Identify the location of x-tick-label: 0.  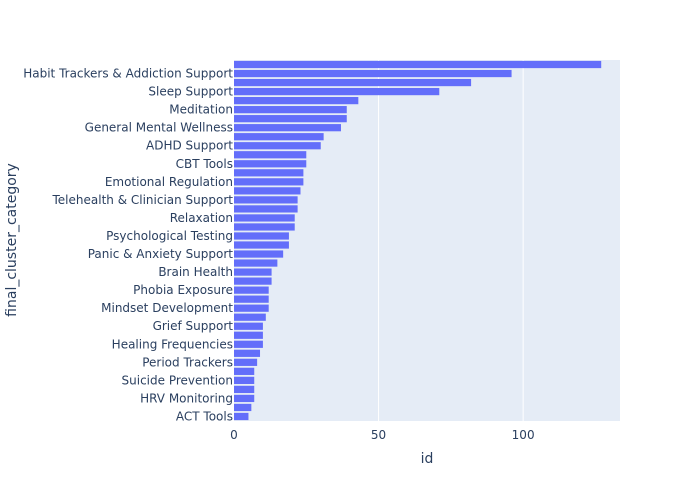
(234, 435).